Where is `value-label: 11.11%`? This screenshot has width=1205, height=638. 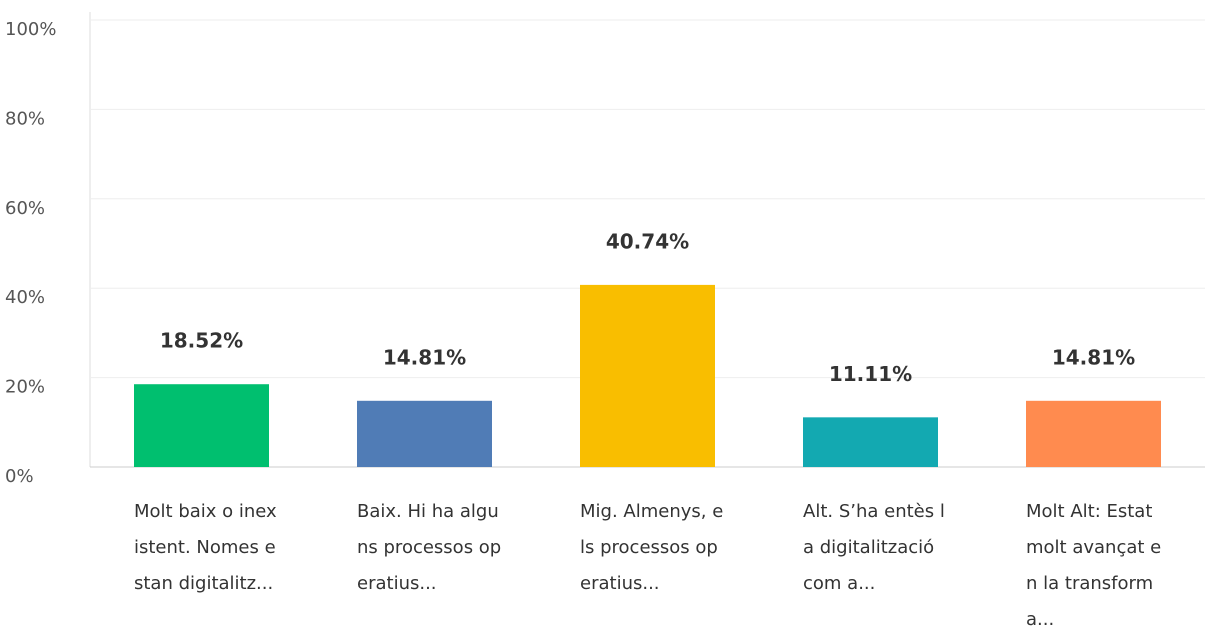
value-label: 11.11% is located at coordinates (870, 374).